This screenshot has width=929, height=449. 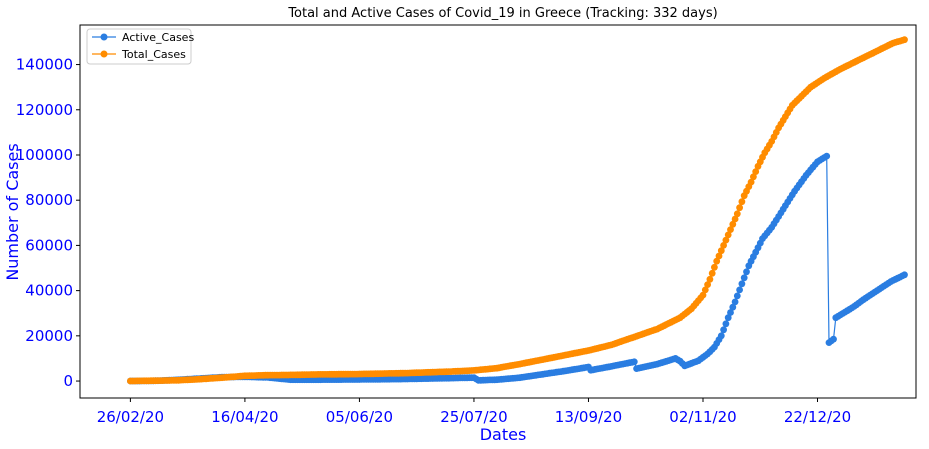 What do you see at coordinates (49, 200) in the screenshot?
I see `y-tick-label: 80000` at bounding box center [49, 200].